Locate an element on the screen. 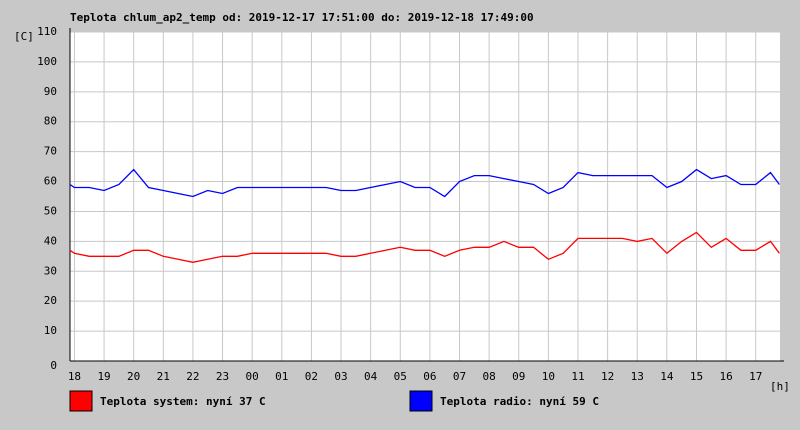 This screenshot has height=430, width=800. y-tick-label: 110 is located at coordinates (47, 31).